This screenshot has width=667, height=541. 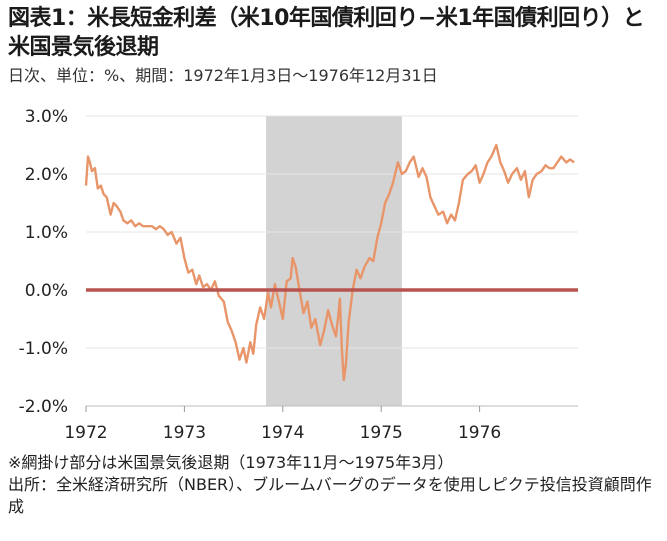 What do you see at coordinates (231, 462) in the screenshot?
I see `note-recession-period: ※網掛け部分は米国景気後退期（1973年11月〜1975年3月）` at bounding box center [231, 462].